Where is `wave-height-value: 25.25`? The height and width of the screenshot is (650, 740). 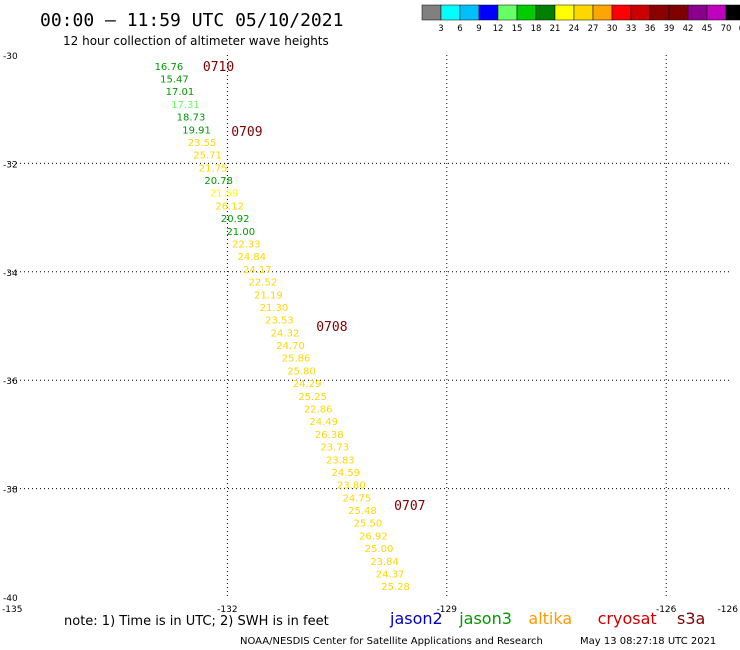
wave-height-value: 25.25 is located at coordinates (312, 397).